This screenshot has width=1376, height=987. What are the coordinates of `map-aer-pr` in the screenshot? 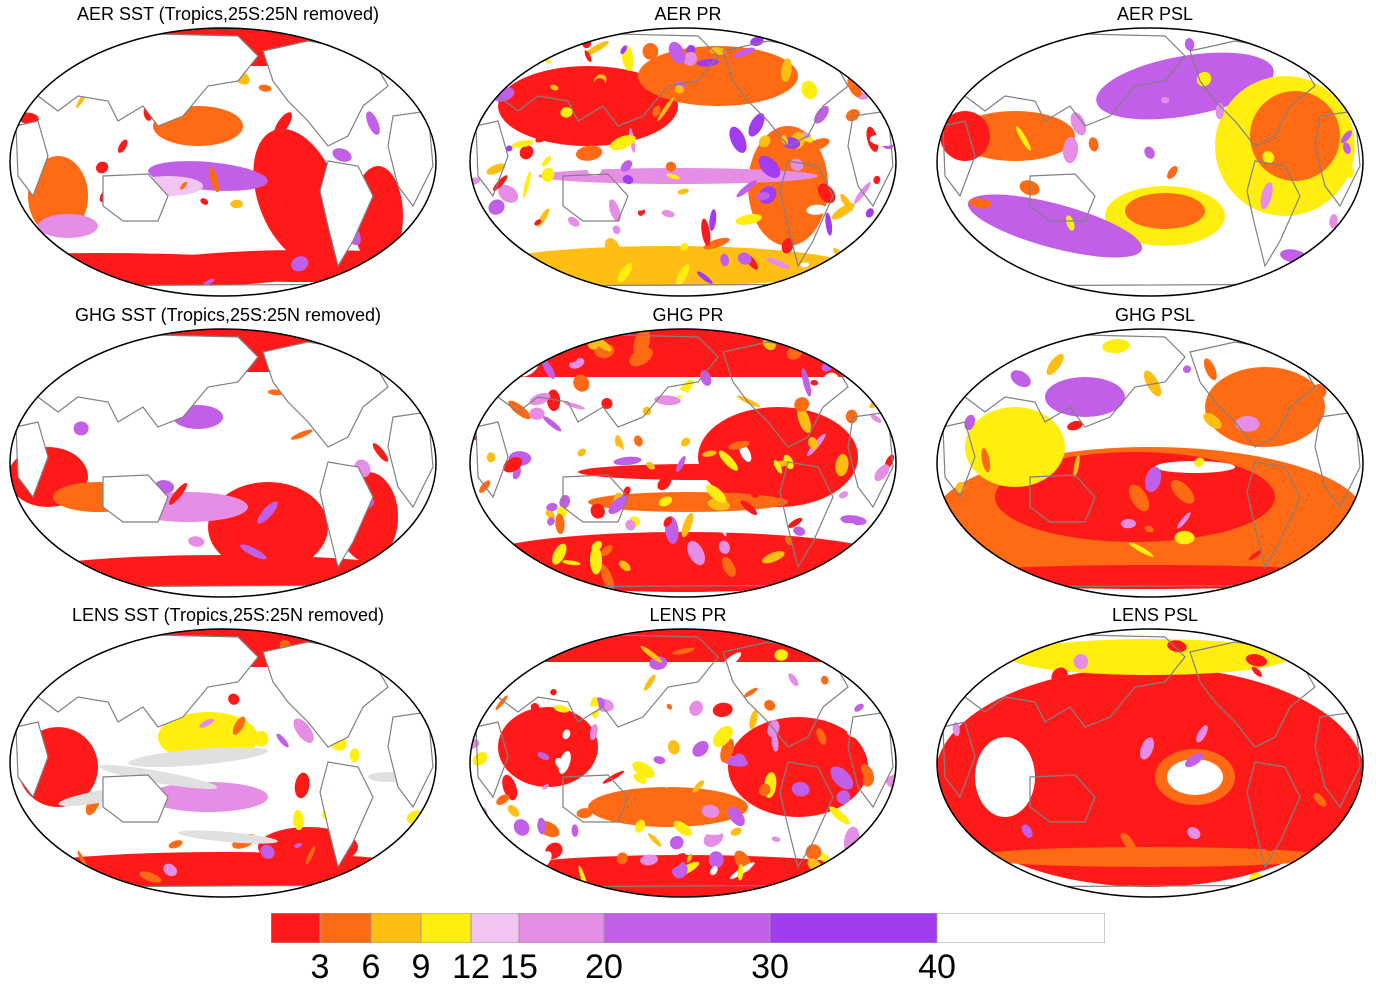 It's located at (683, 162).